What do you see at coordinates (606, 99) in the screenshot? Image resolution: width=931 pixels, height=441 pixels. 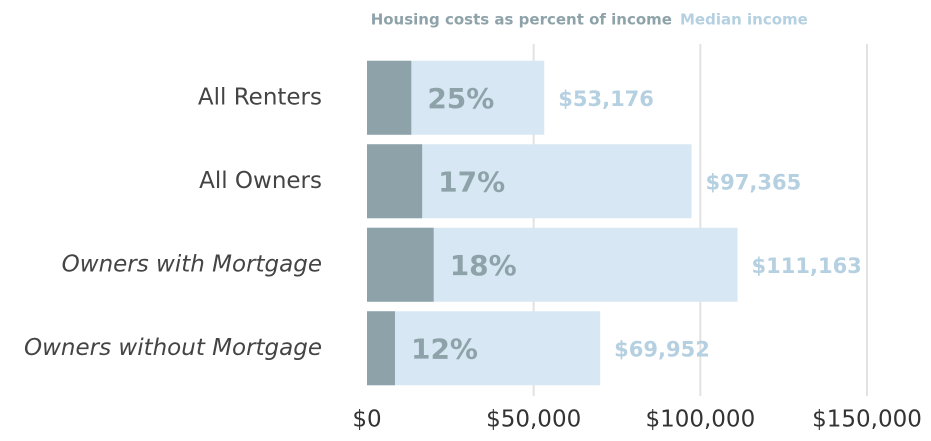 I see `data-label: $53,176` at bounding box center [606, 99].